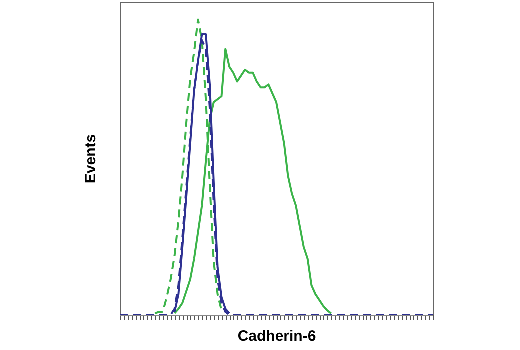  What do you see at coordinates (91, 159) in the screenshot?
I see `y-axis-title: Events` at bounding box center [91, 159].